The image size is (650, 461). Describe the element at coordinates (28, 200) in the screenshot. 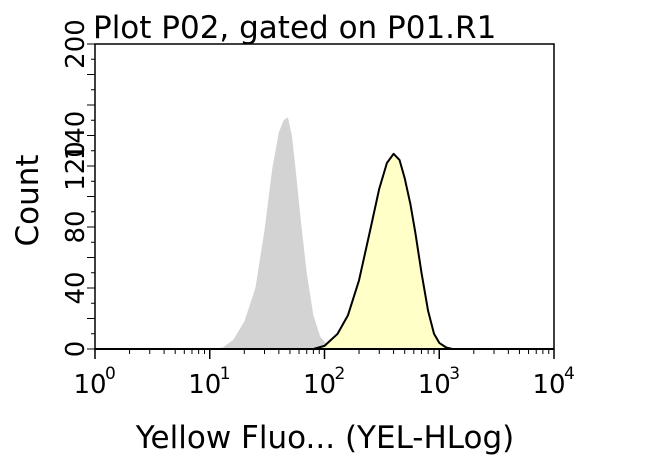

I see `y-axis-label: Count` at that location.